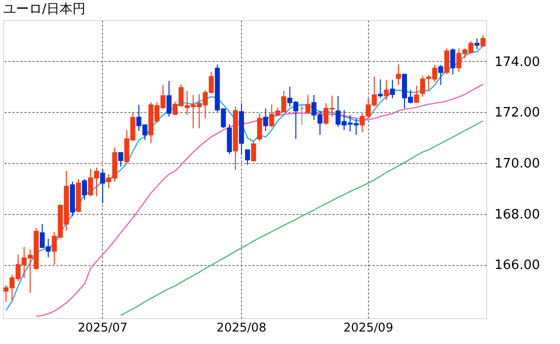  What do you see at coordinates (517, 113) in the screenshot?
I see `y-tick-label: 172.00` at bounding box center [517, 113].